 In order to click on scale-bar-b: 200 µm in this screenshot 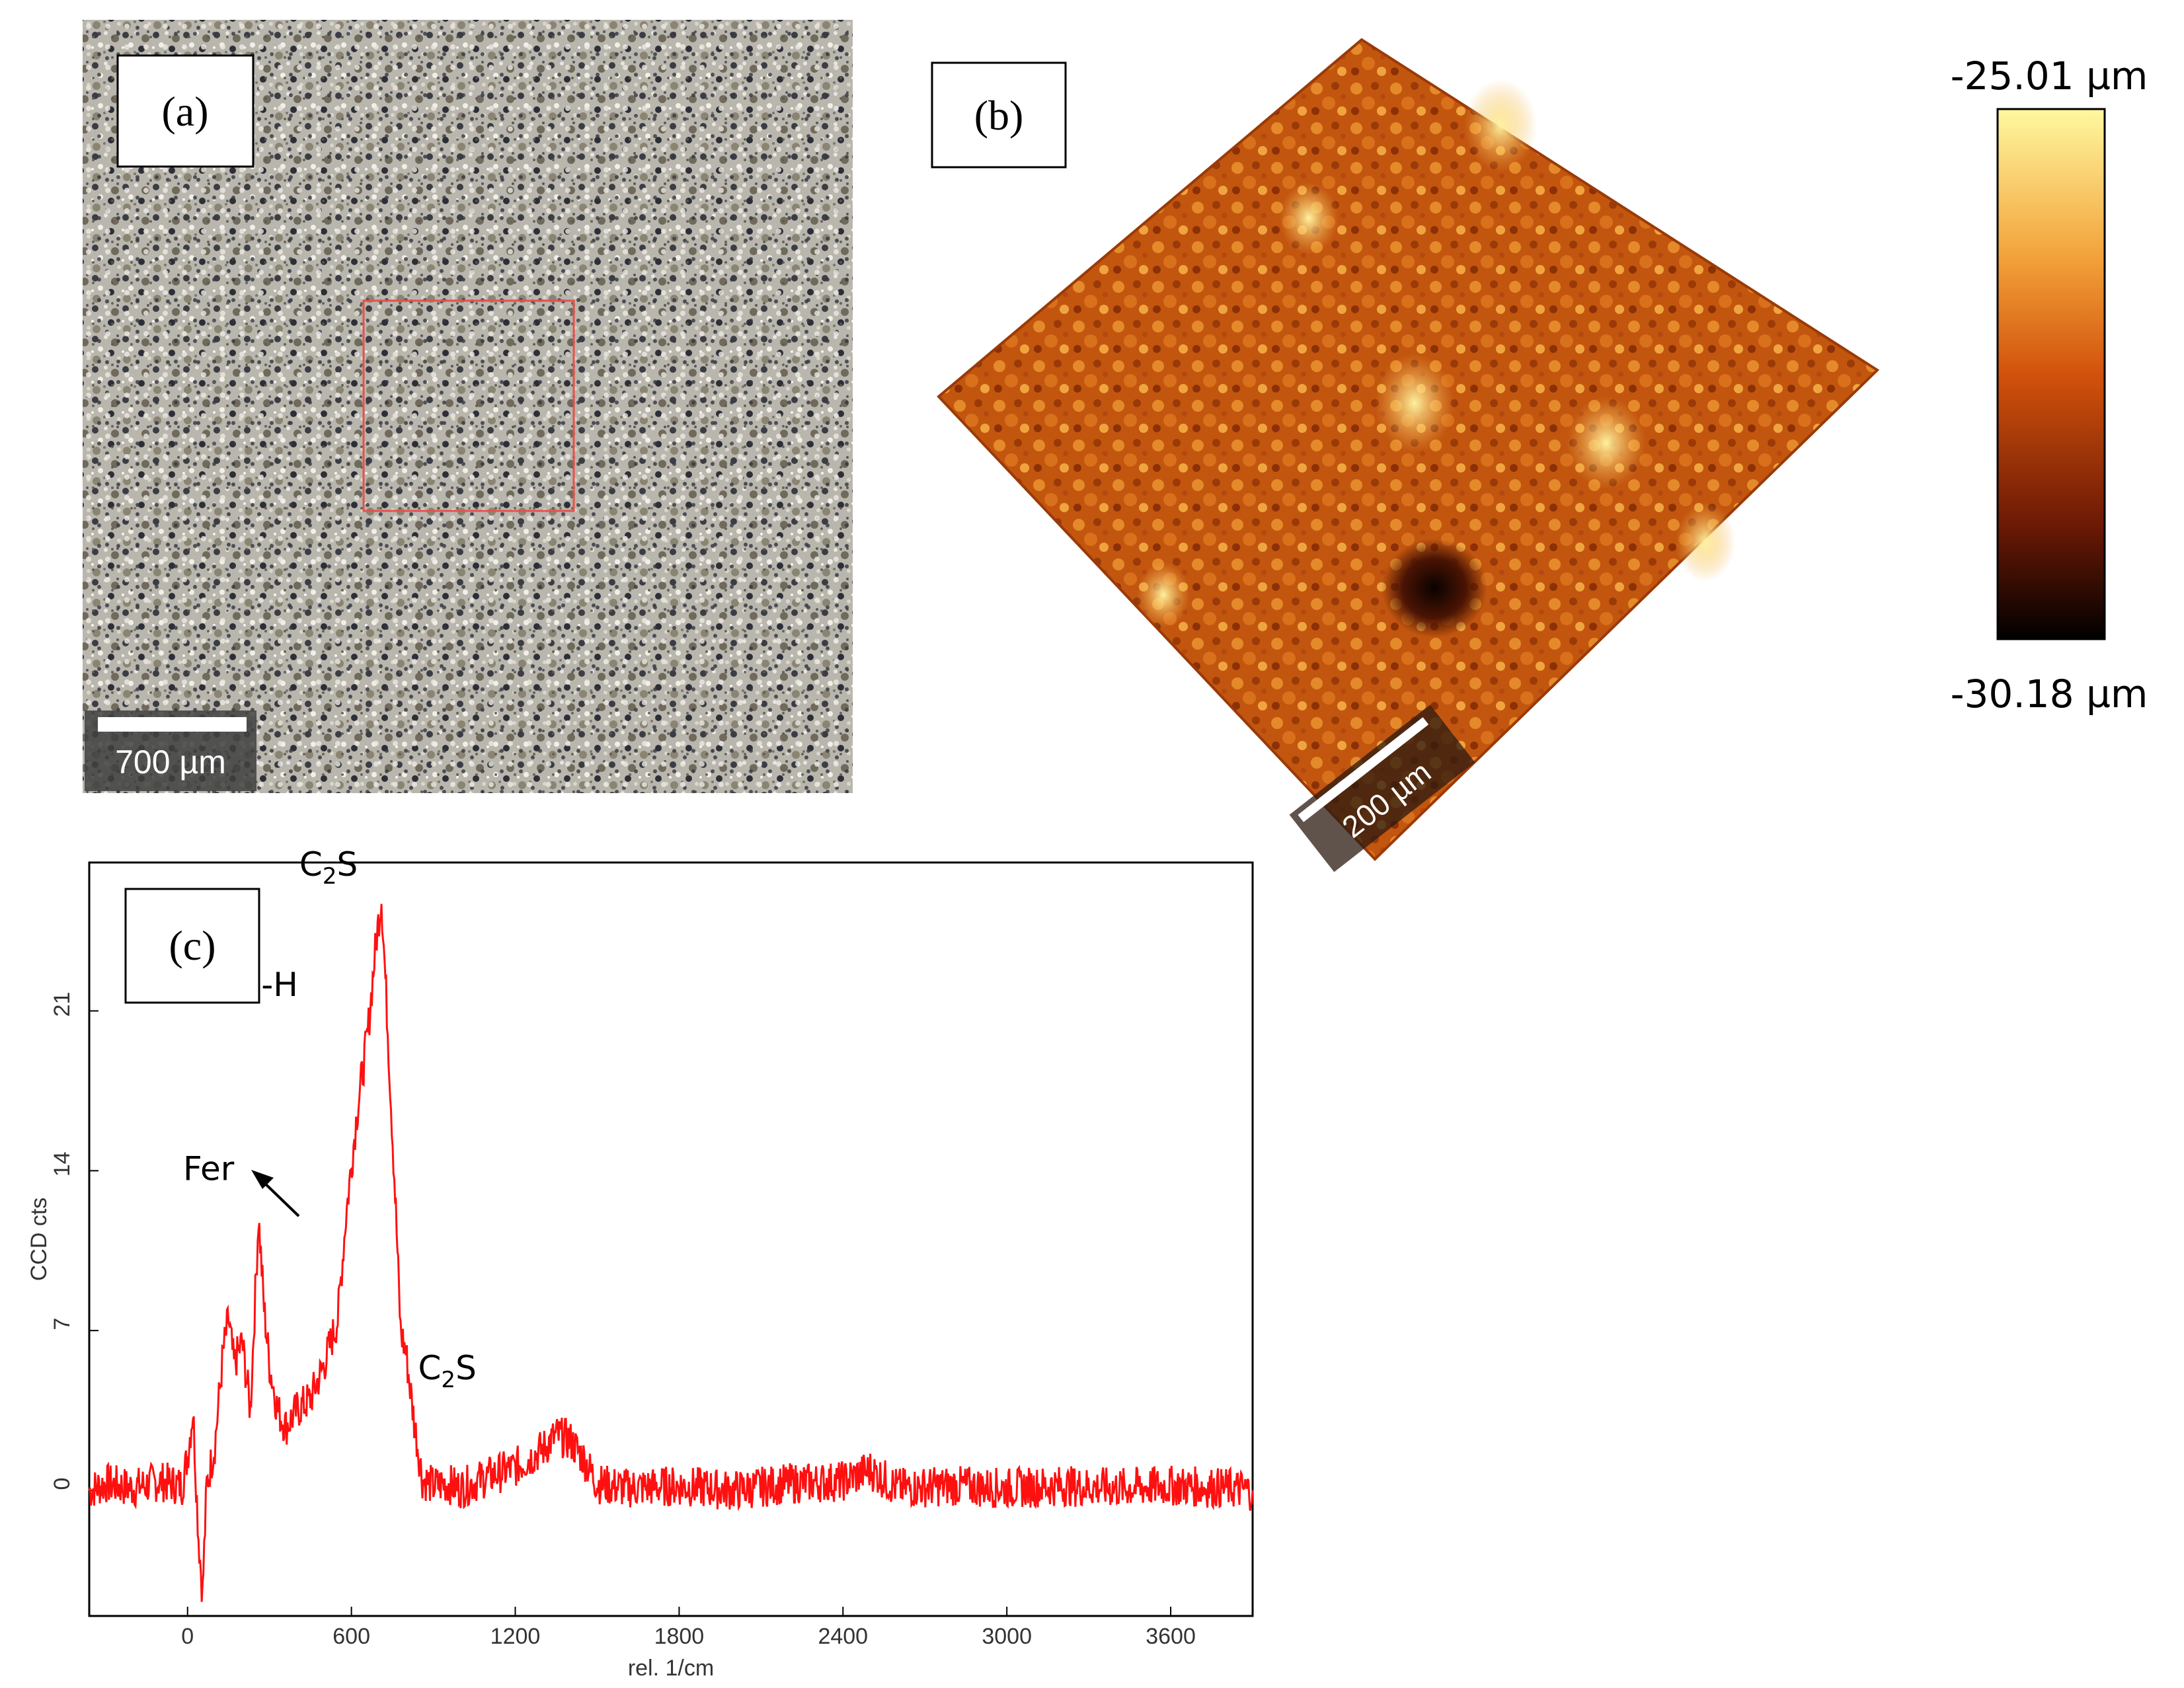, I will do `click(1382, 788)`.